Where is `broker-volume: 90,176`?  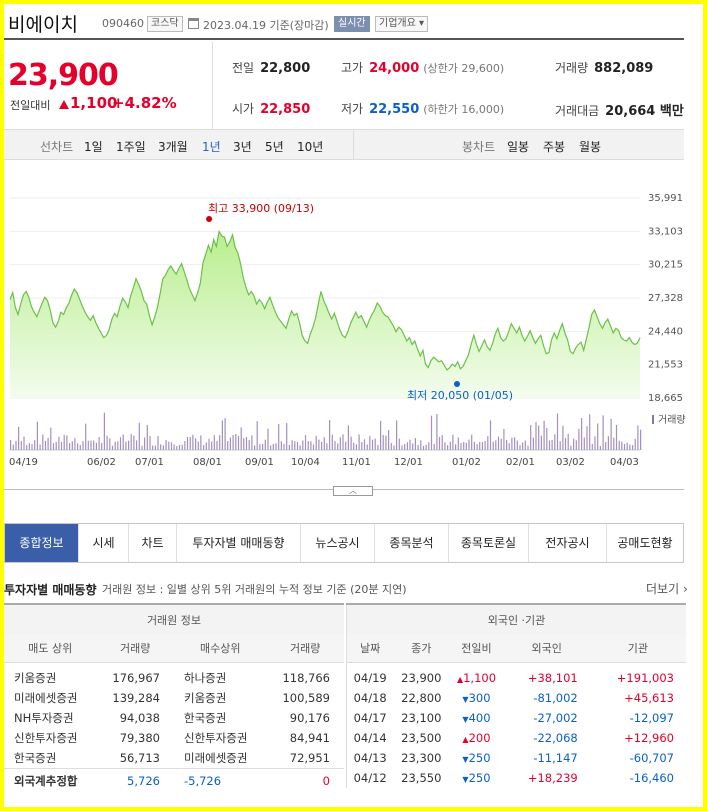
broker-volume: 90,176 is located at coordinates (309, 718).